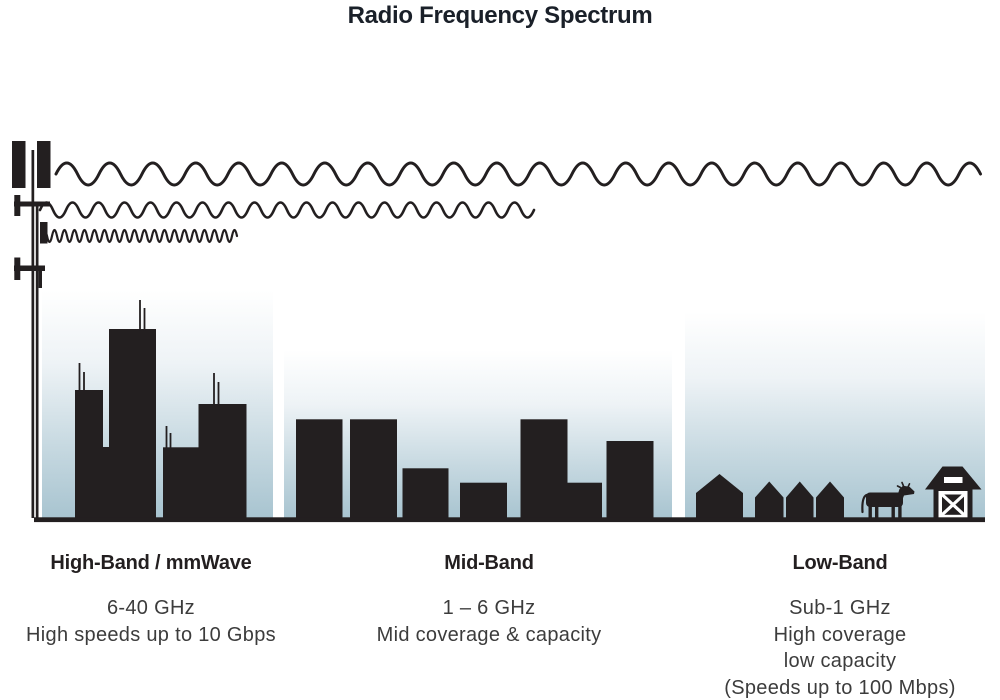 The image size is (1000, 700). What do you see at coordinates (953, 492) in the screenshot?
I see `barn-icon` at bounding box center [953, 492].